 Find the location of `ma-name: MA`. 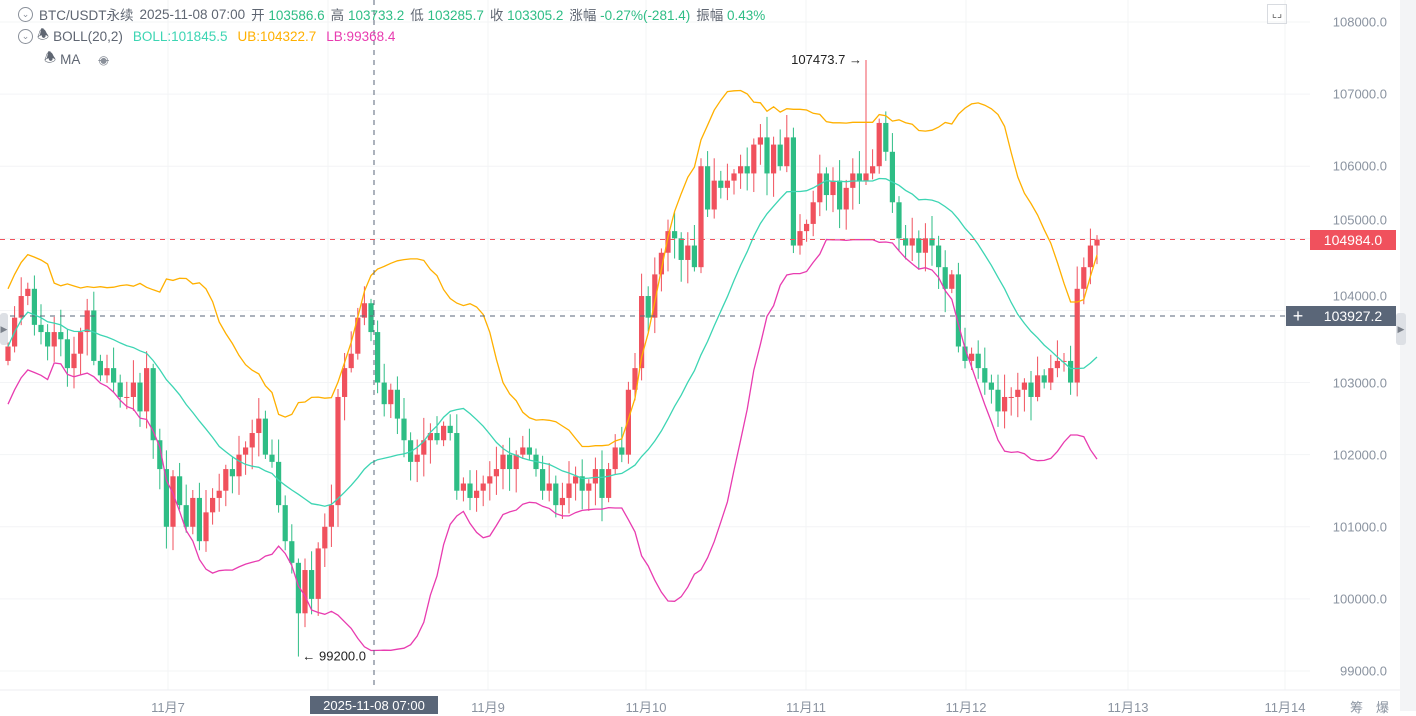

ma-name: MA is located at coordinates (70, 59).